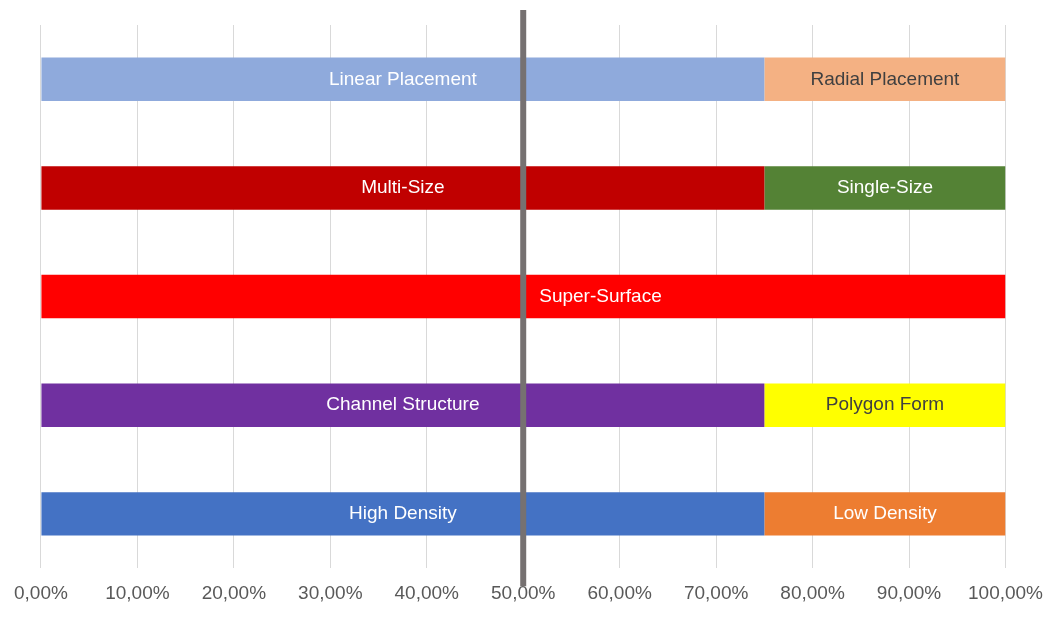  What do you see at coordinates (619, 592) in the screenshot?
I see `x-tick-label: 60,00%` at bounding box center [619, 592].